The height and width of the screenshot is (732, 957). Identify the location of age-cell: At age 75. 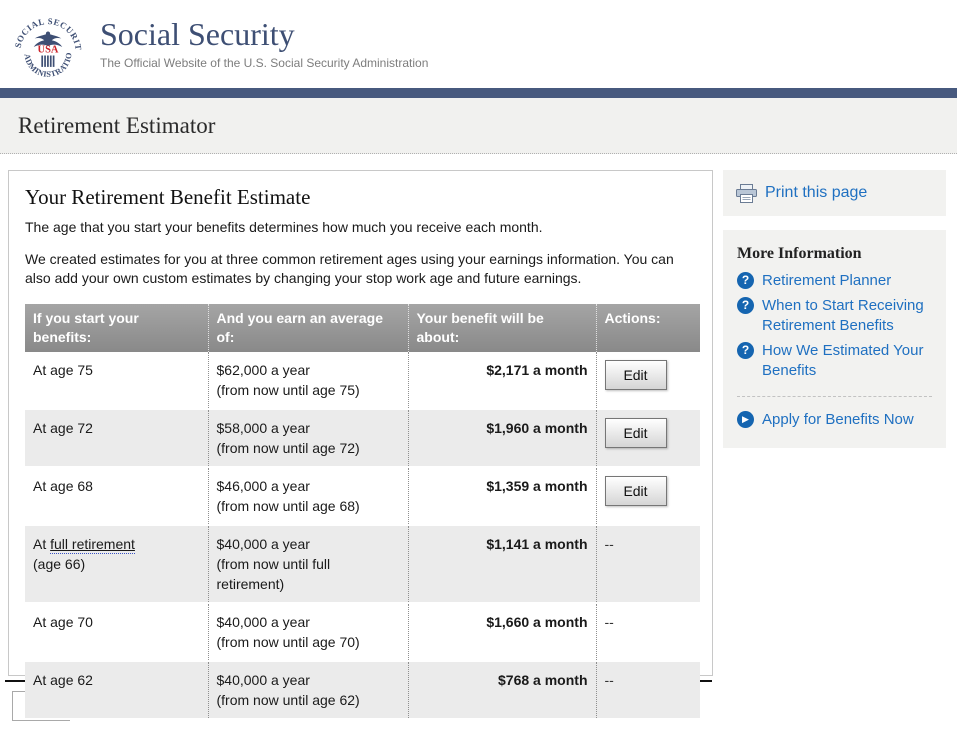
(116, 381).